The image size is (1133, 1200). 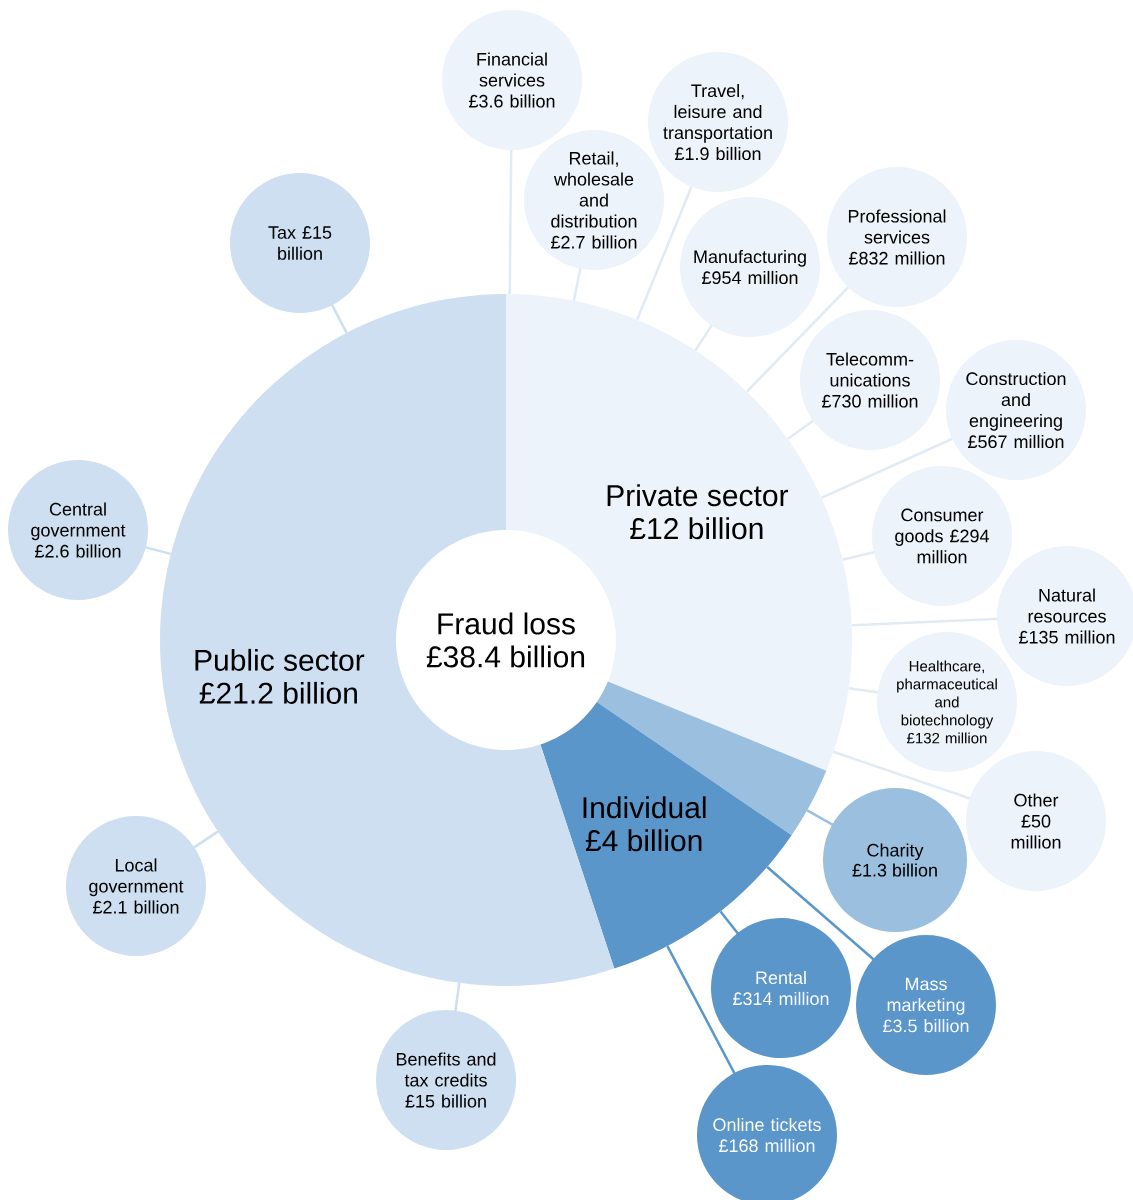 I want to click on text: Manufacturing £954 million, so click(x=750, y=267).